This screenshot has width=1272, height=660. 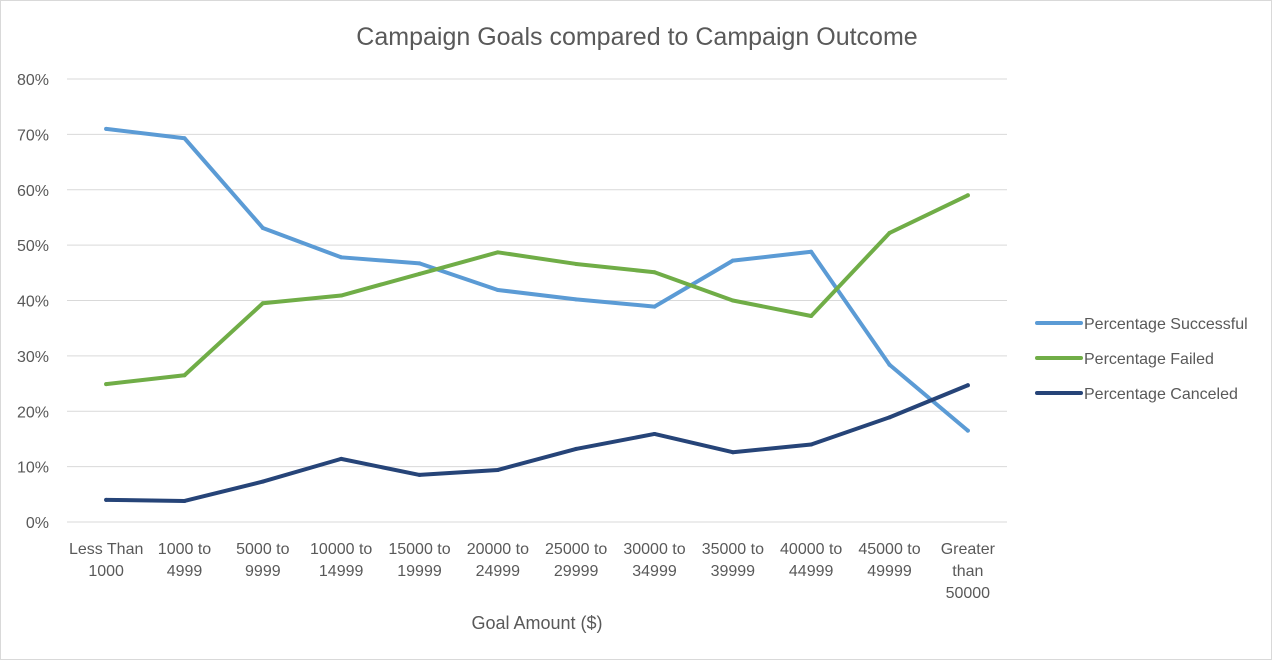 I want to click on x-tick-label: 40000 to 44999, so click(x=811, y=560).